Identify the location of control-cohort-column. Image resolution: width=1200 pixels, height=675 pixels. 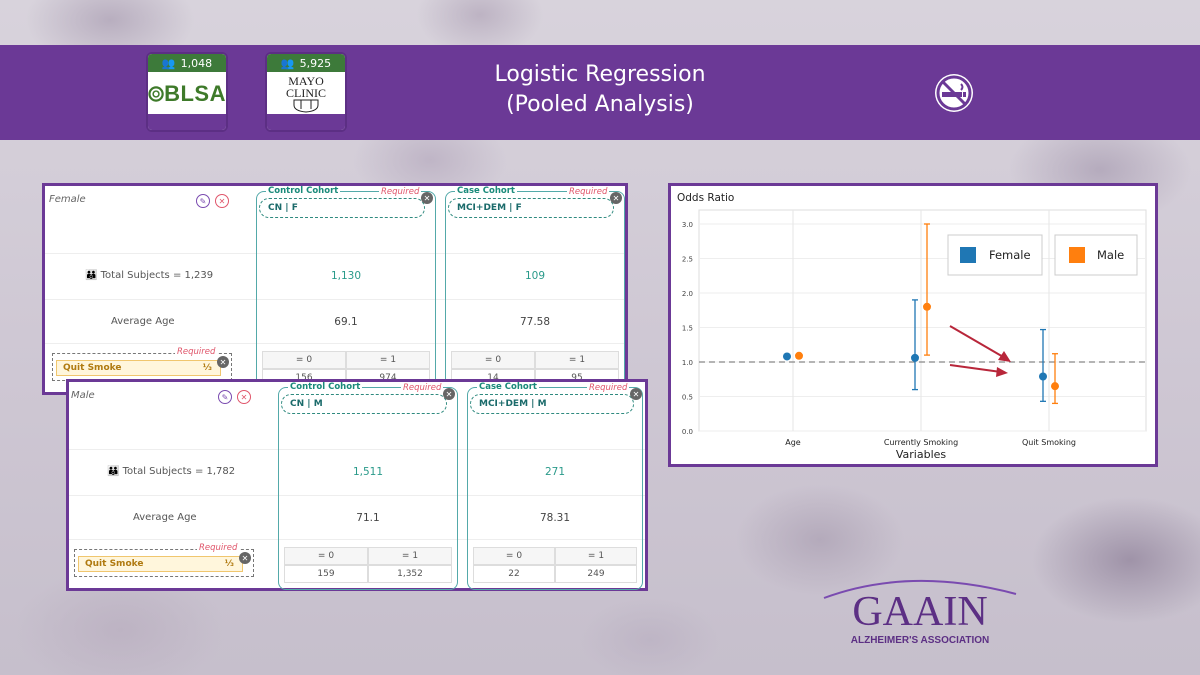
(368, 488).